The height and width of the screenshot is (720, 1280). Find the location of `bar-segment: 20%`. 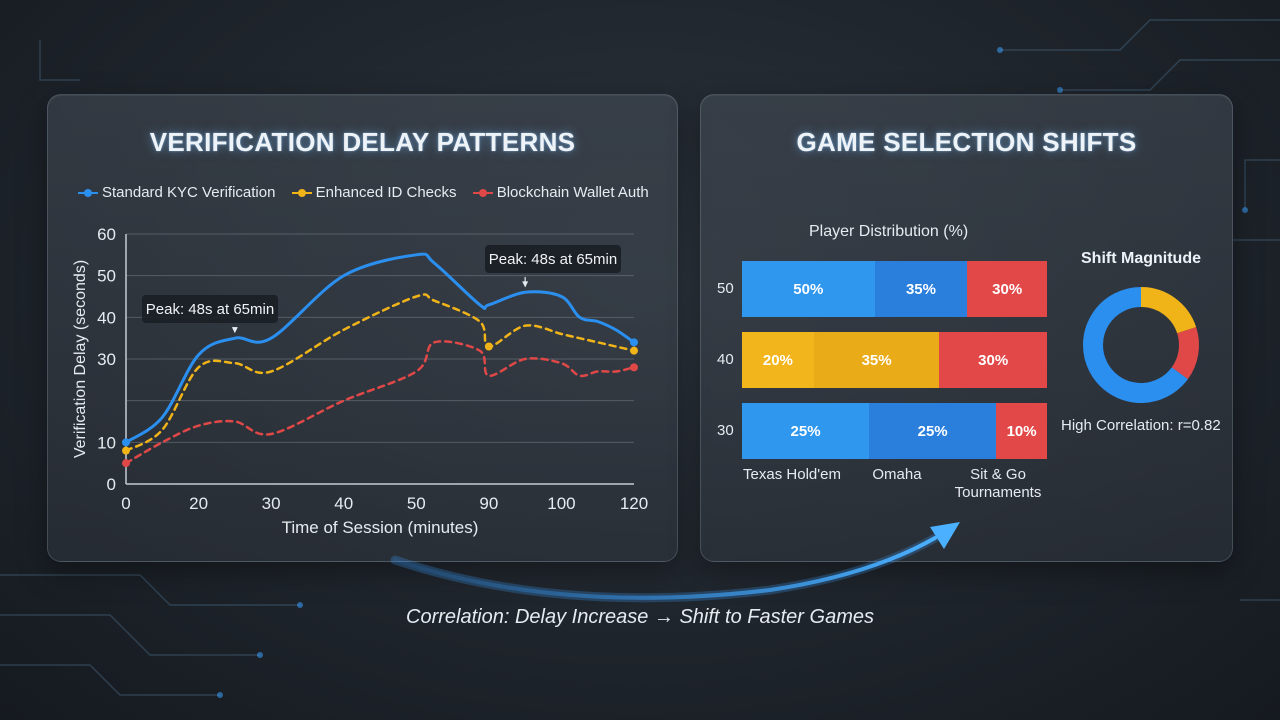

bar-segment: 20% is located at coordinates (778, 360).